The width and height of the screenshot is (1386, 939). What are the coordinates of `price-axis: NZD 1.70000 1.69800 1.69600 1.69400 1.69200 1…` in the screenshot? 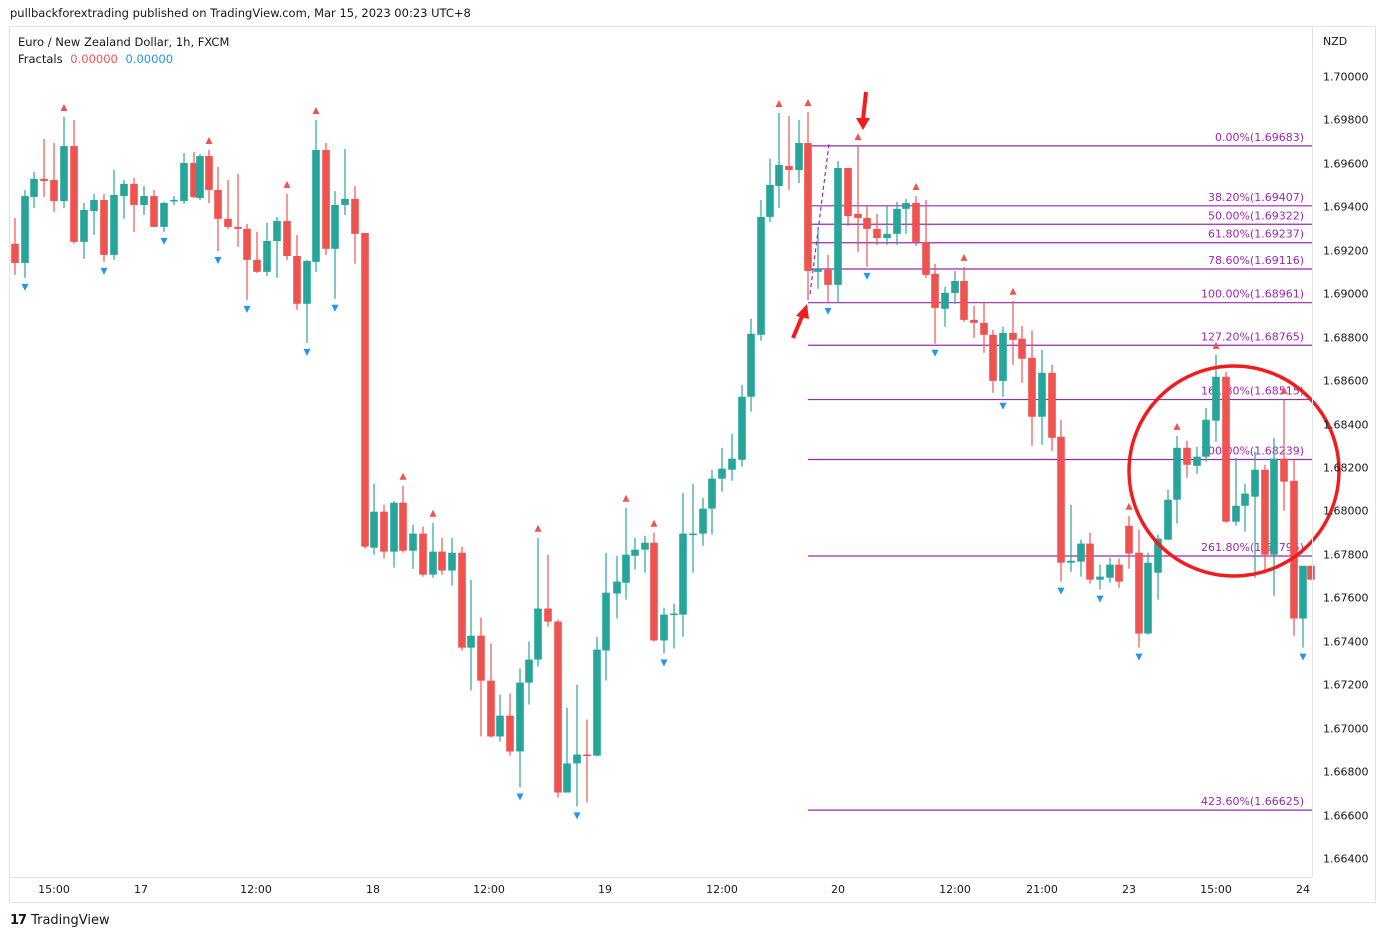 It's located at (1344, 451).